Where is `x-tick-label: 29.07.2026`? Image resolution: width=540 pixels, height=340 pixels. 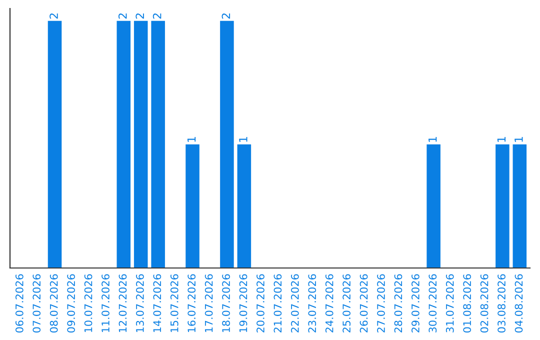
x-tick-label: 29.07.2026 is located at coordinates (416, 303).